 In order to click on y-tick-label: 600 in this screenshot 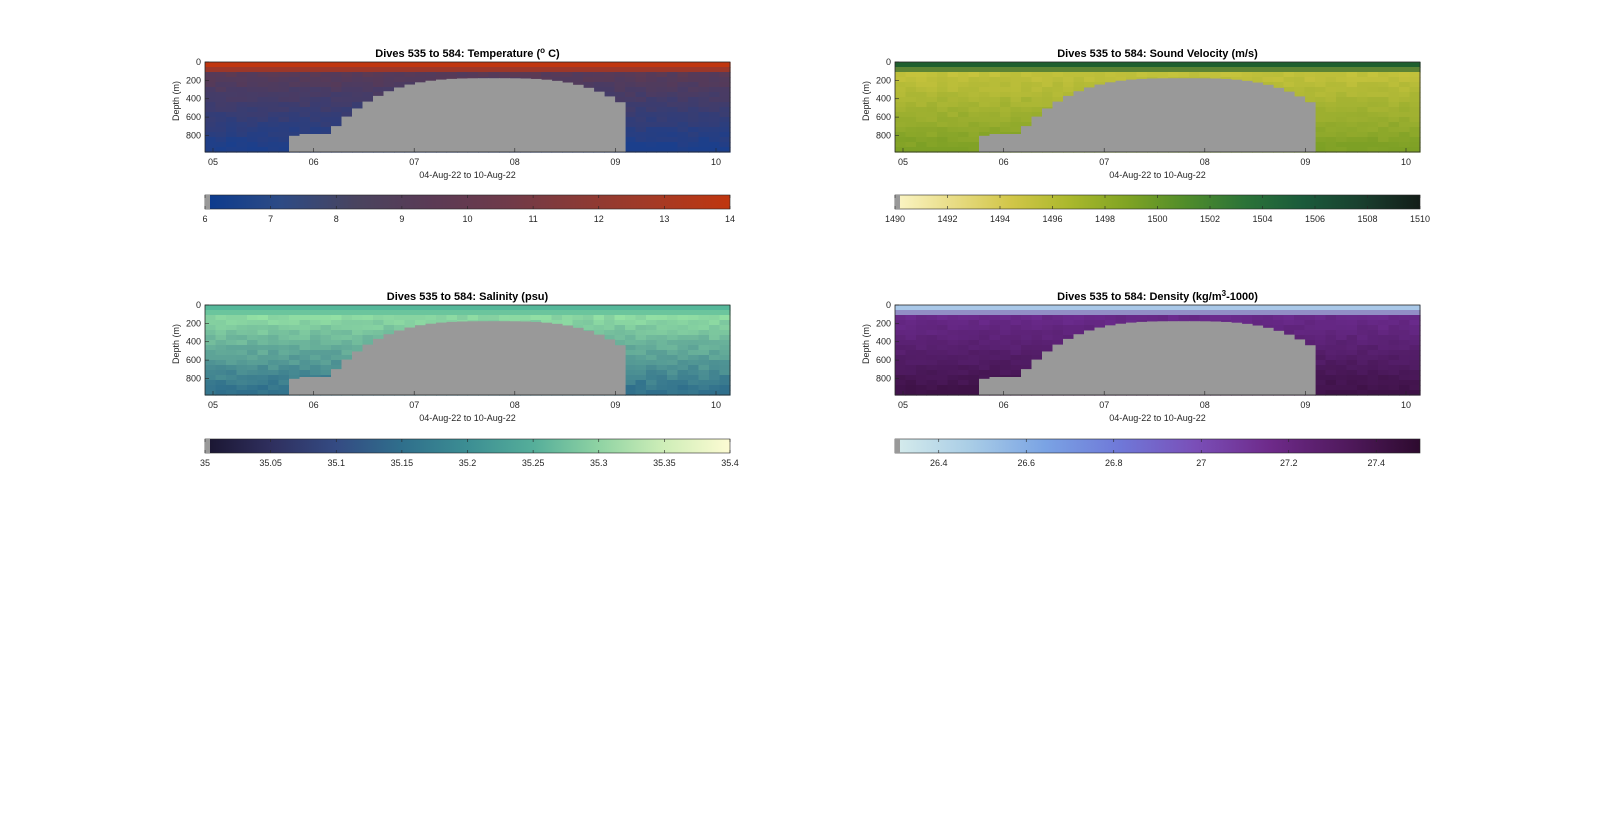, I will do `click(193, 117)`.